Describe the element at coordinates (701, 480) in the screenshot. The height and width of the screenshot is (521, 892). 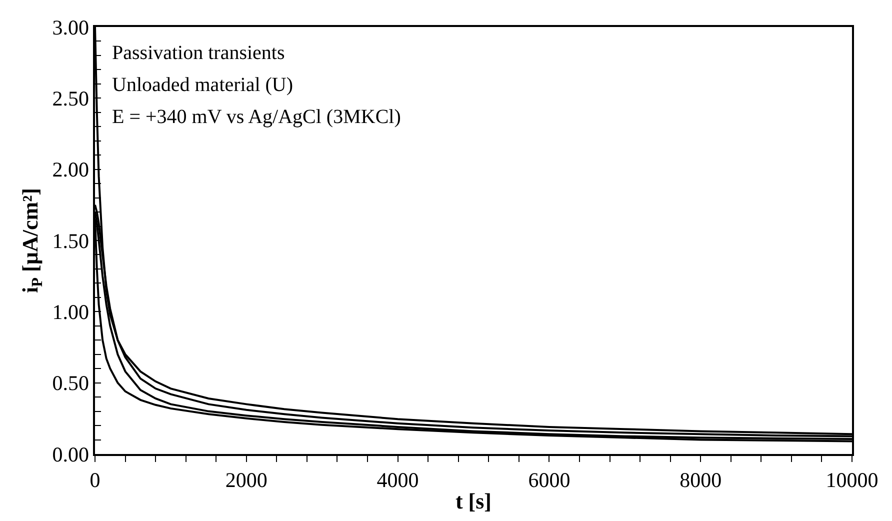
I see `x-tick-label: 8000` at that location.